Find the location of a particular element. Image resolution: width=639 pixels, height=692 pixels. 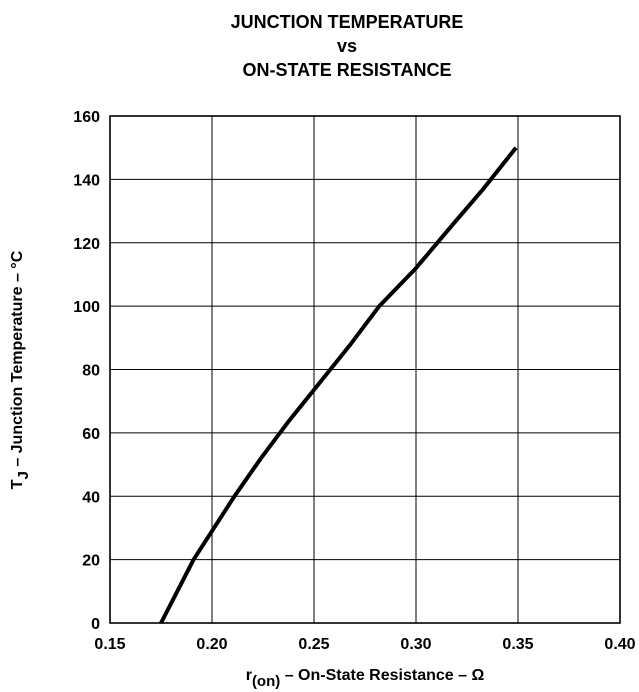

y-axis-label: TJ – Junction Temperature – °C is located at coordinates (20, 369).